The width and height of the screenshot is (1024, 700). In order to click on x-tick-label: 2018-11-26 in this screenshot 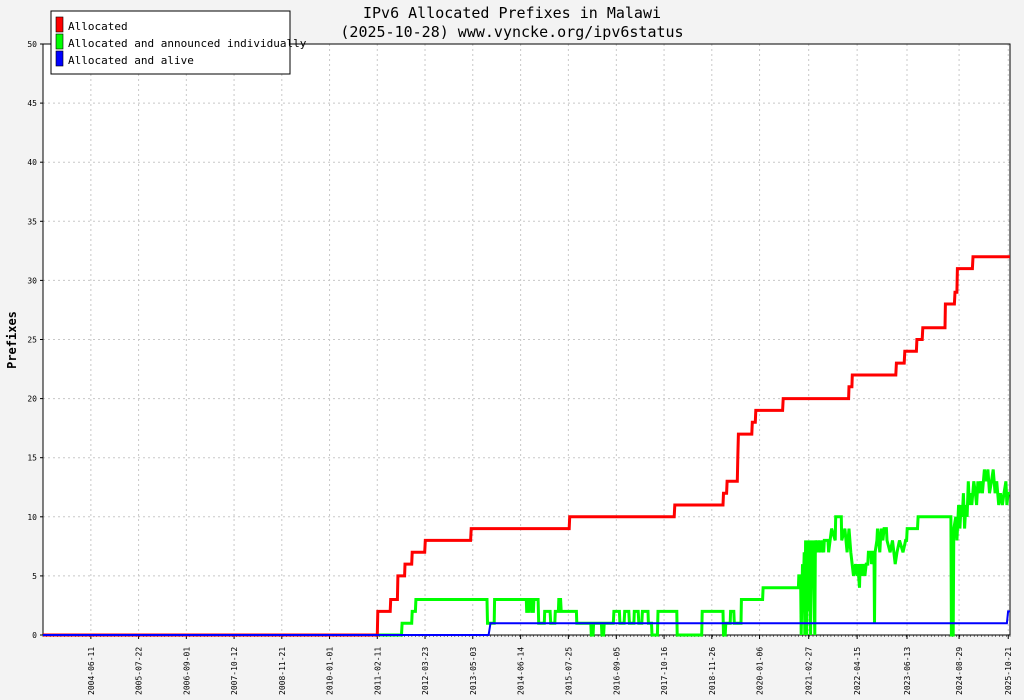, I will do `click(712, 671)`.